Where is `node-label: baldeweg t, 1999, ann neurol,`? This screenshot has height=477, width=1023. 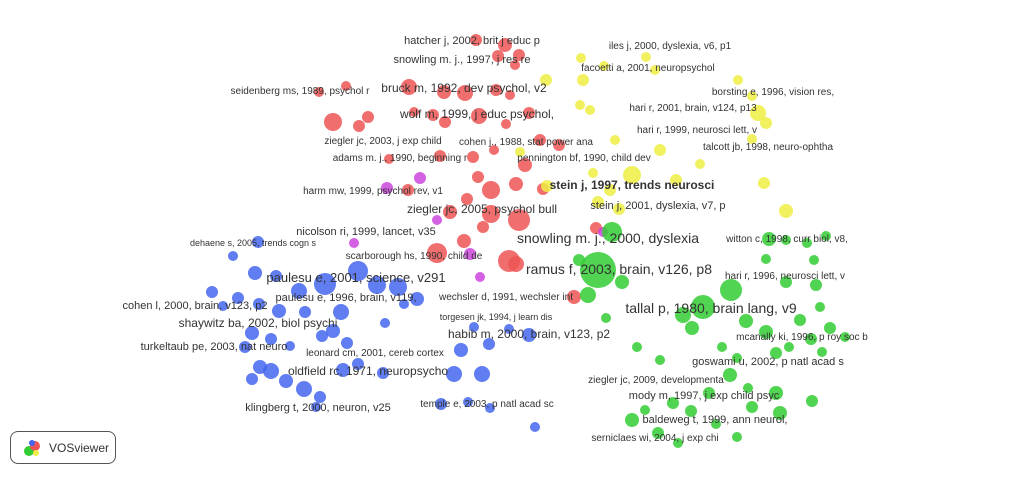
node-label: baldeweg t, 1999, ann neurol, is located at coordinates (715, 420).